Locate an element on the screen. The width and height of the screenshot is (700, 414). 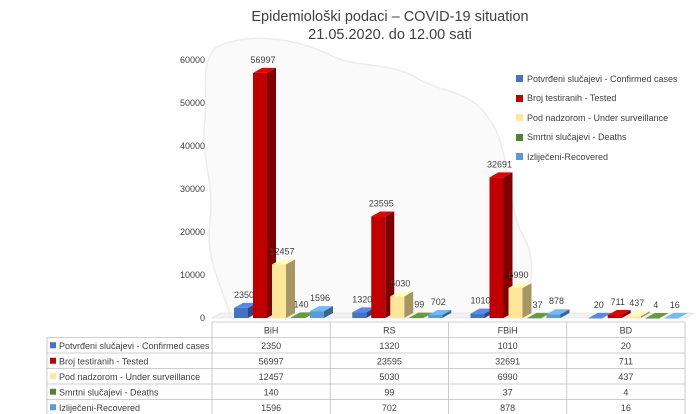
table-cell: 1010 is located at coordinates (508, 346).